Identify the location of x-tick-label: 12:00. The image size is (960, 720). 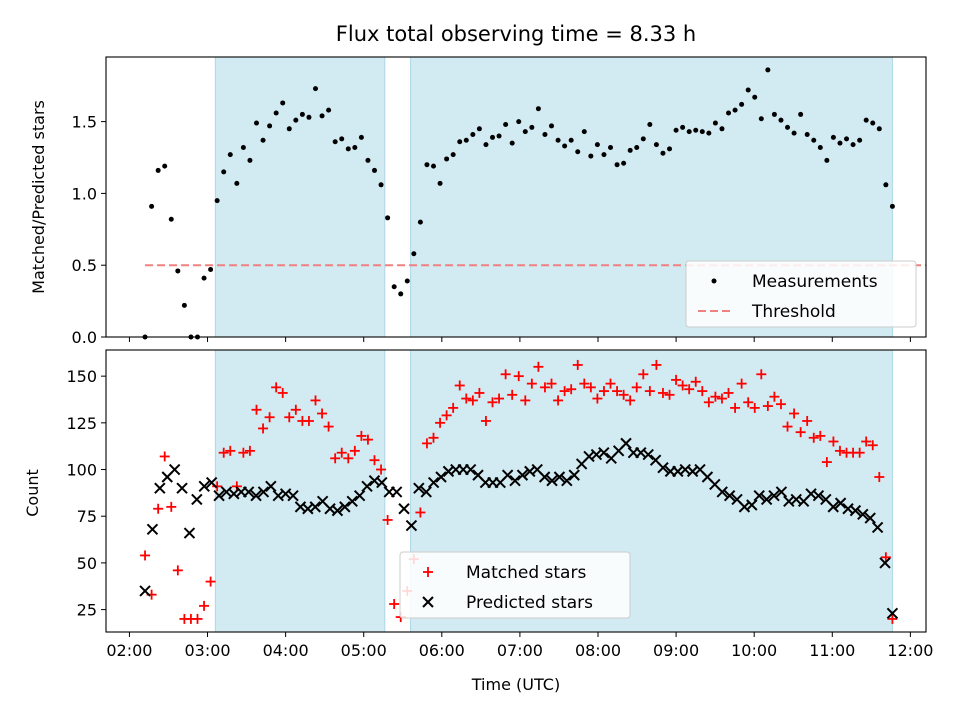
(910, 650).